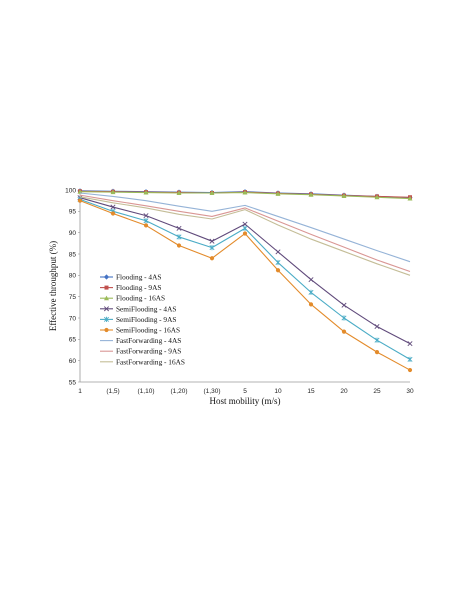 This screenshot has width=457, height=591. What do you see at coordinates (245, 391) in the screenshot?
I see `x-tick-label: 5` at bounding box center [245, 391].